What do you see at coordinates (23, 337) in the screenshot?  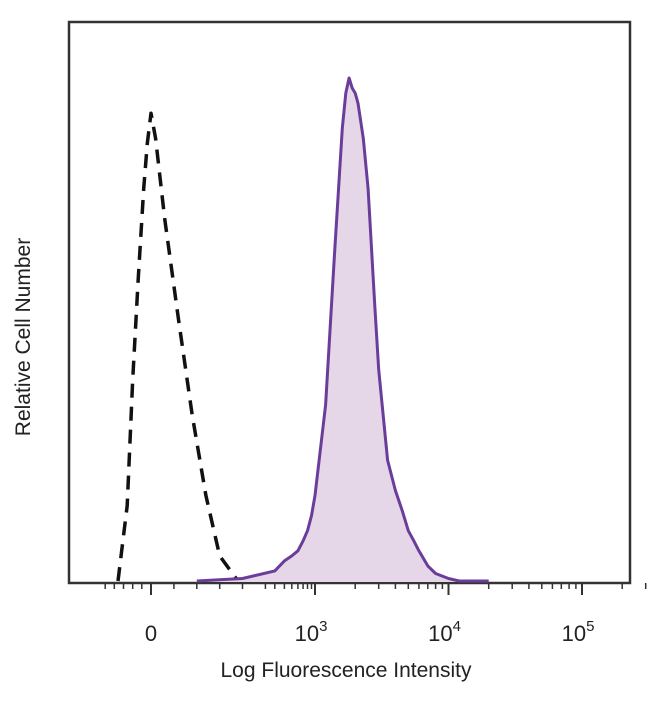 I see `y-axis-label: Relative Cell Number` at bounding box center [23, 337].